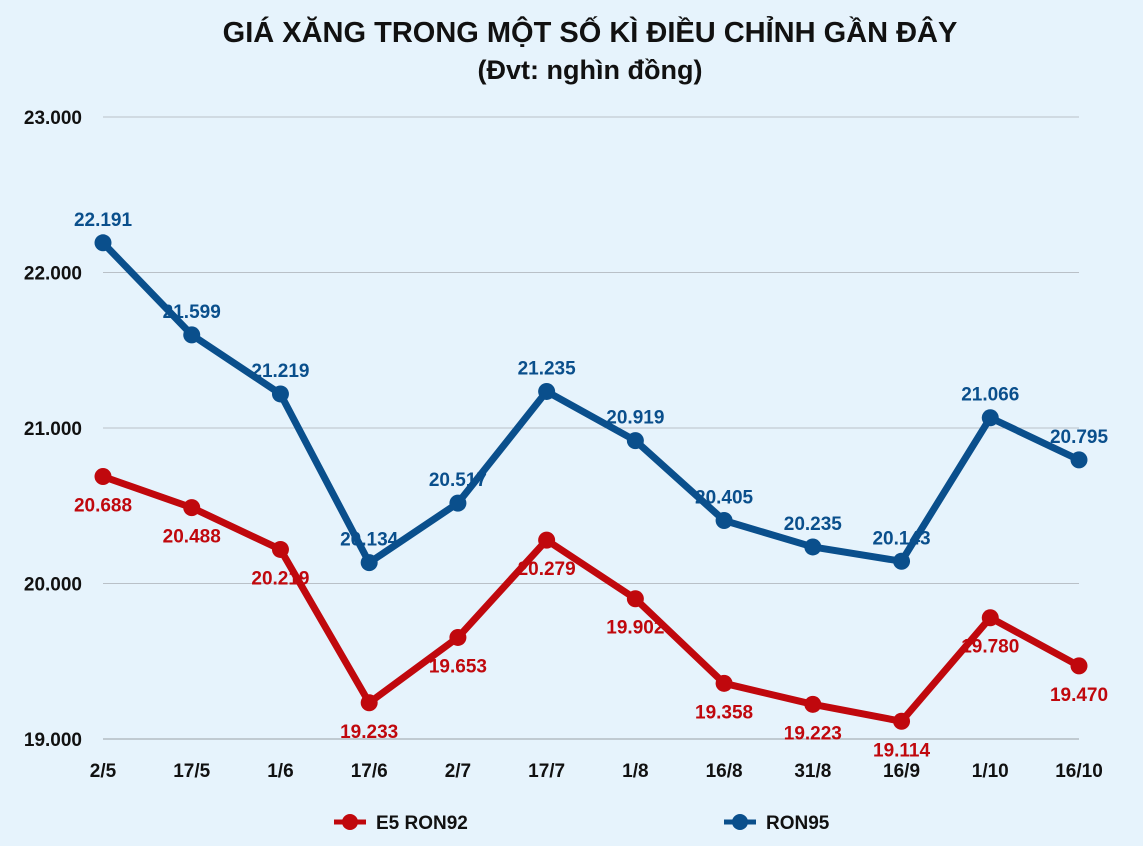  Describe the element at coordinates (812, 771) in the screenshot. I see `x-tick-label: 31/8` at that location.